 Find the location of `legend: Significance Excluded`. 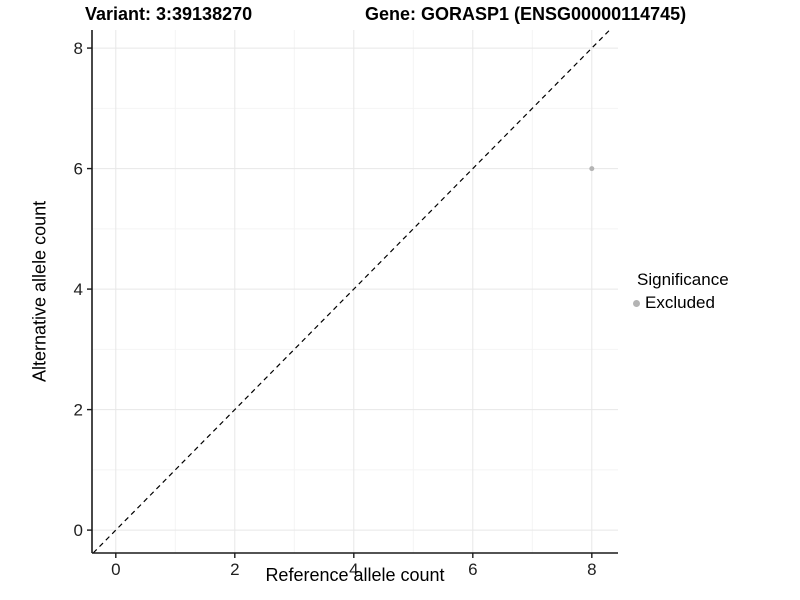

legend: Significance Excluded is located at coordinates (679, 291).